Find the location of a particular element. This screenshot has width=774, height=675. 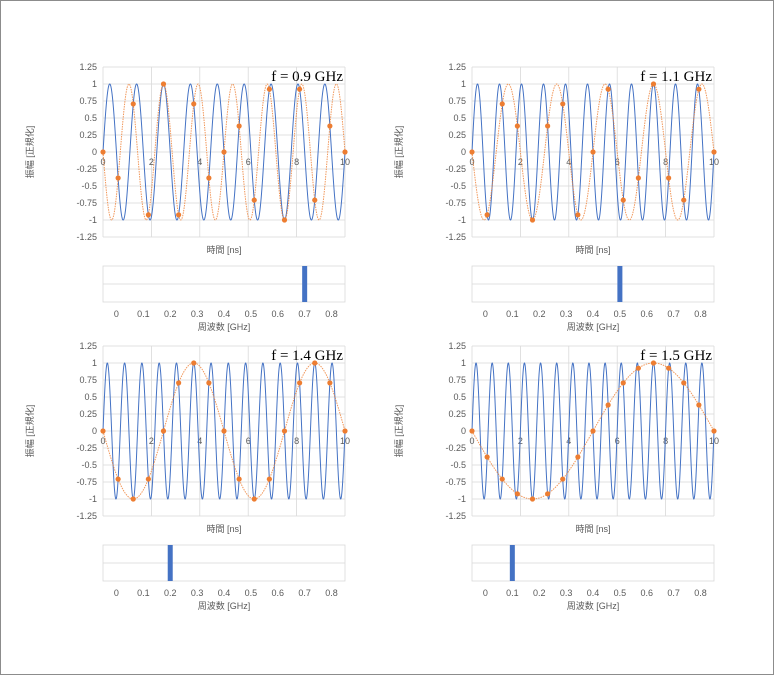

y-tick-label: 0 is located at coordinates (94, 431).